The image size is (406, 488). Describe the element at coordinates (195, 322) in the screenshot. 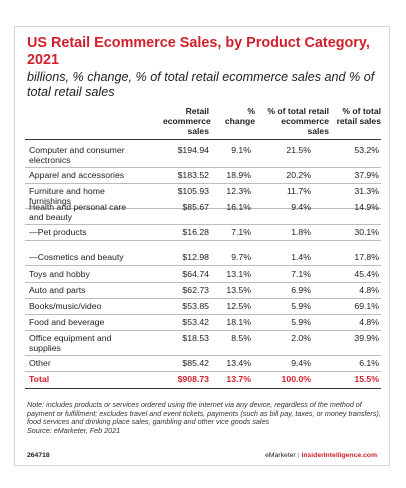

I see `row-sales: $53.42` at that location.